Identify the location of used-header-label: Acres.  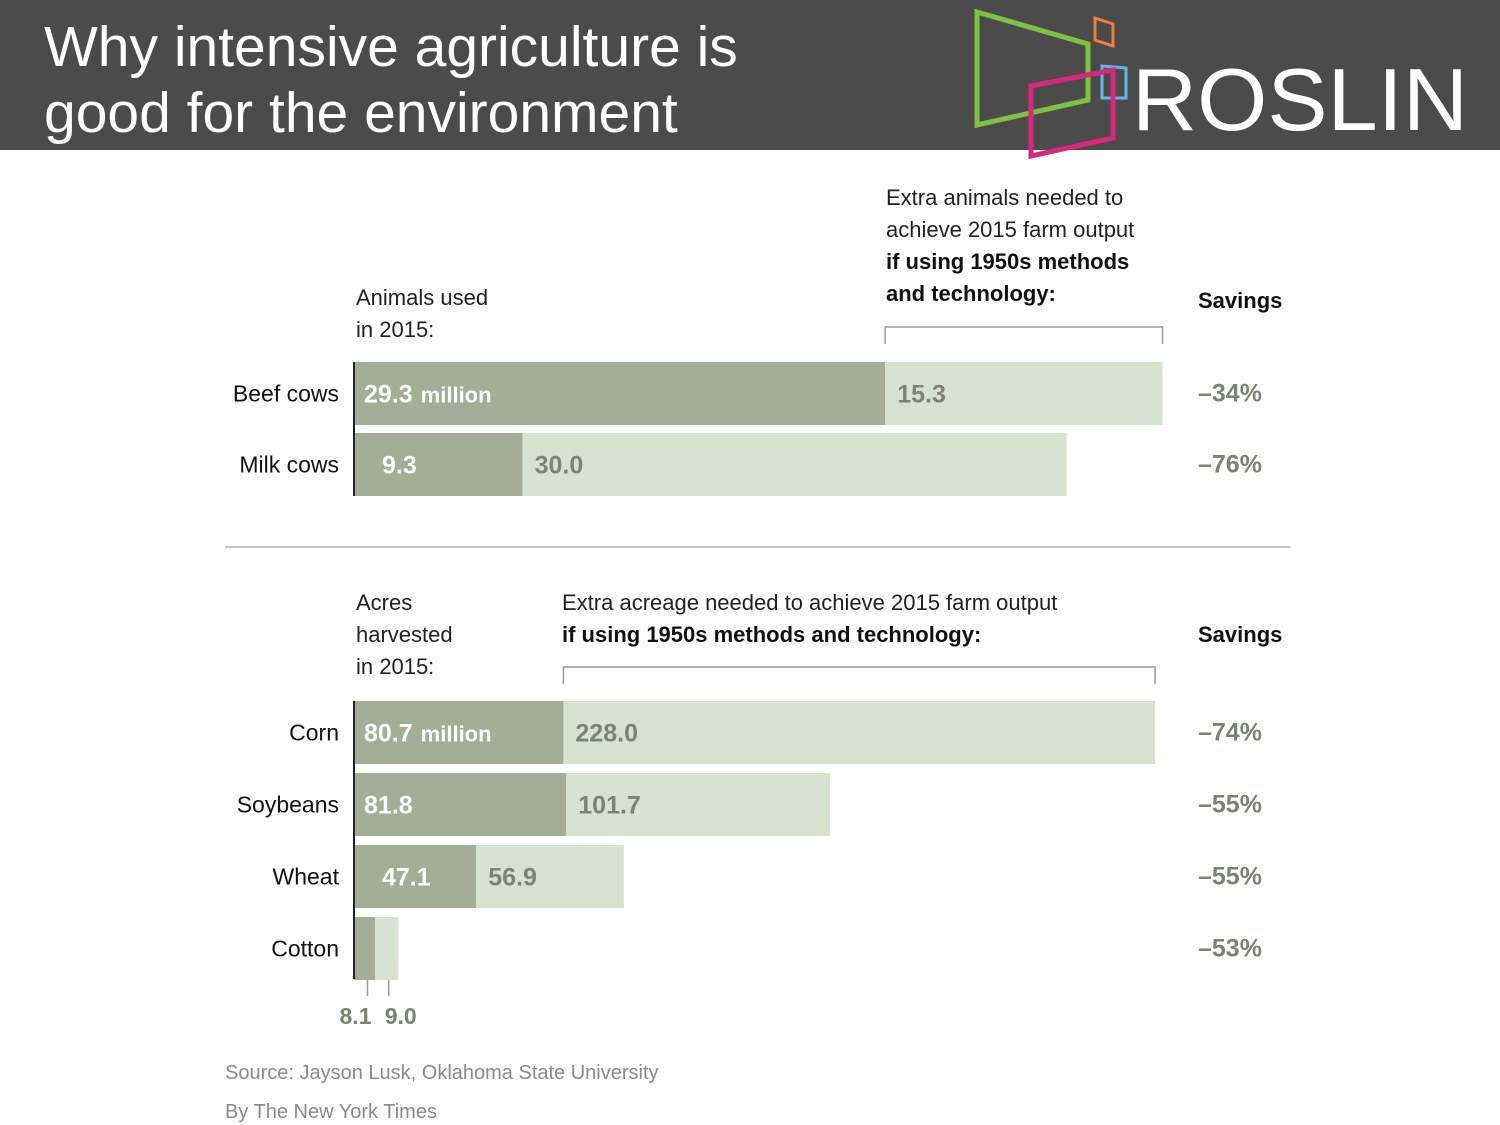
(384, 602).